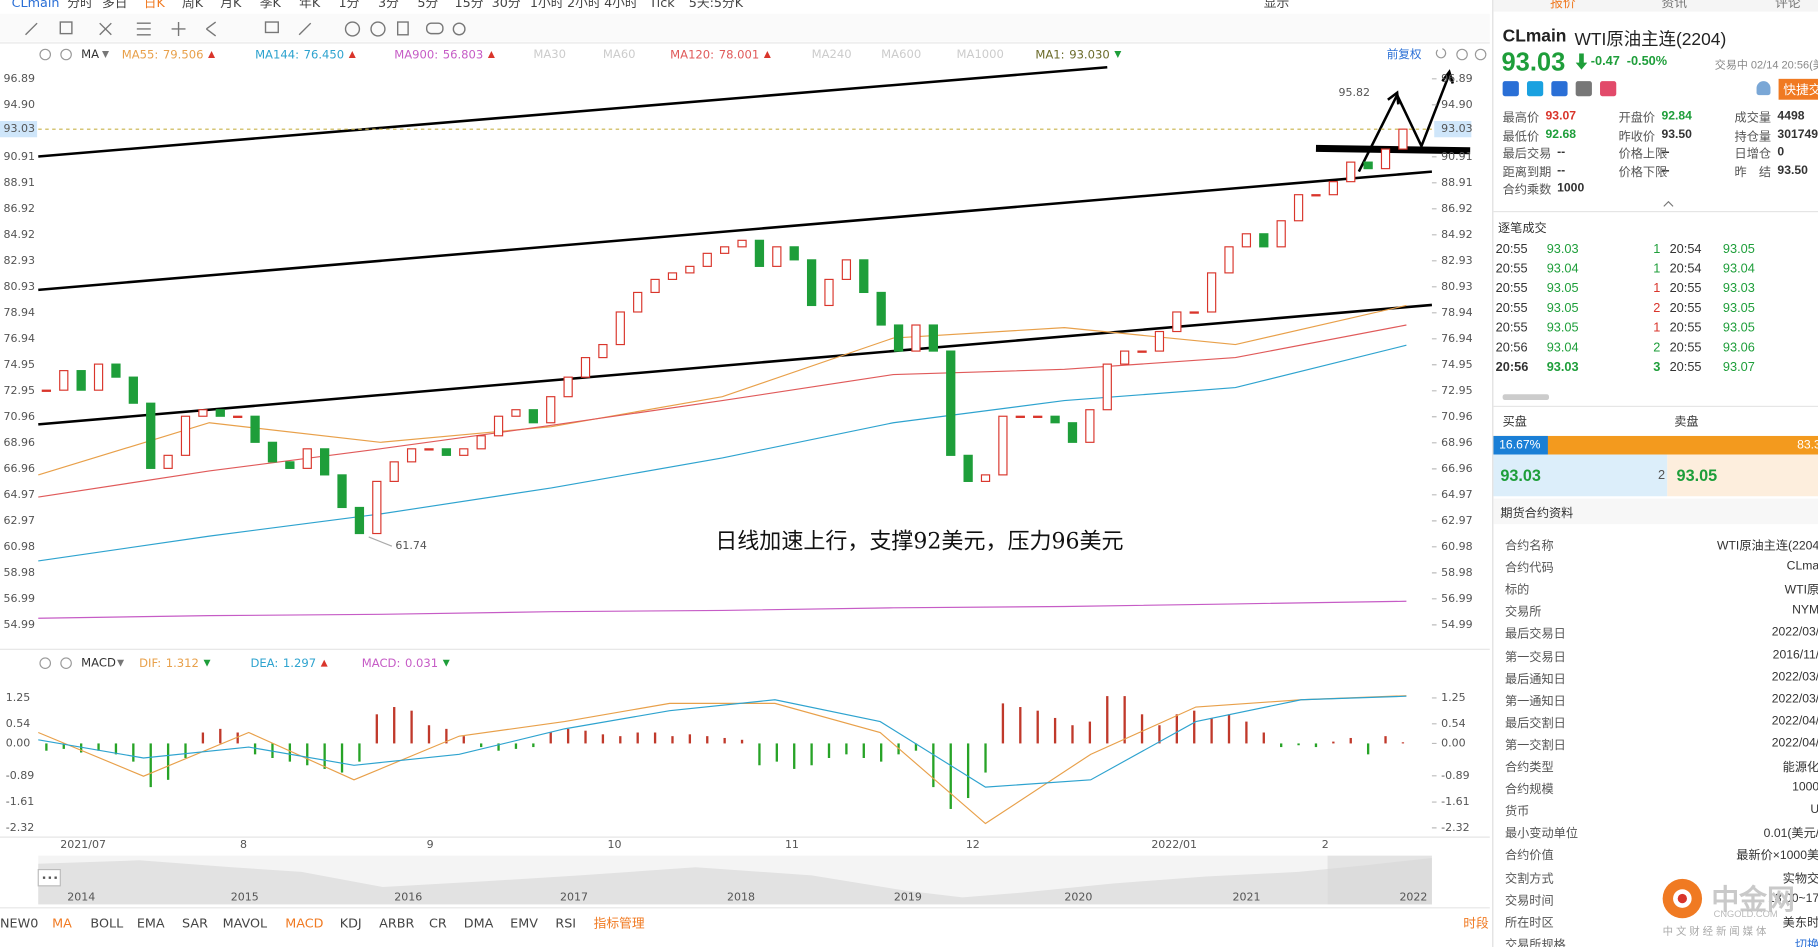  Describe the element at coordinates (1655, 406) in the screenshot. I see `divider` at that location.